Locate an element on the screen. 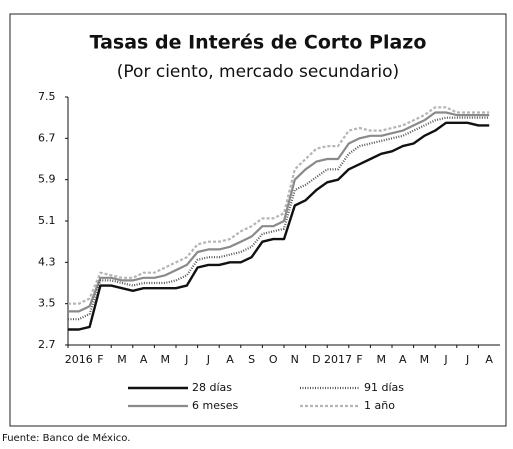 This screenshot has height=449, width=513. legend-label: 28 días is located at coordinates (212, 387).